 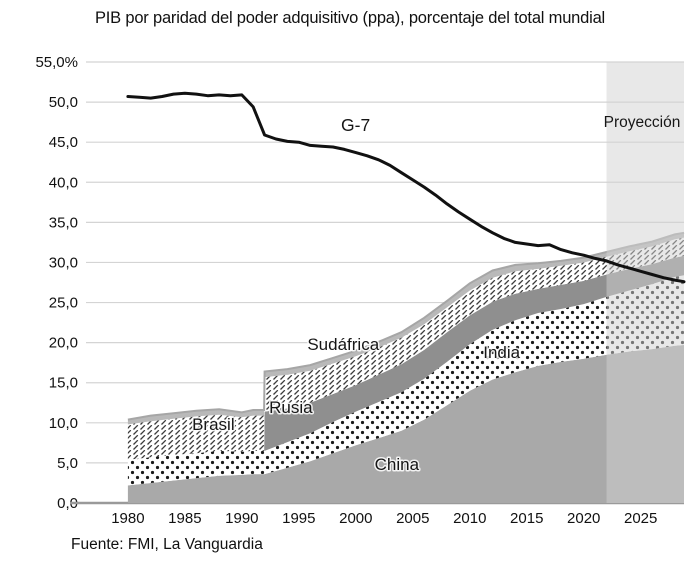 What do you see at coordinates (645, 282) in the screenshot?
I see `projection-band` at bounding box center [645, 282].